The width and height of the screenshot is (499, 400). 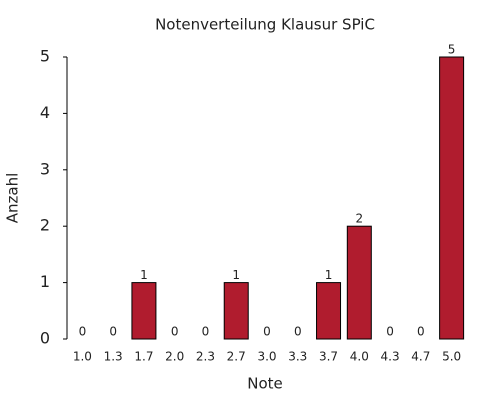 I want to click on x-tick-label: 1.3, so click(x=113, y=357).